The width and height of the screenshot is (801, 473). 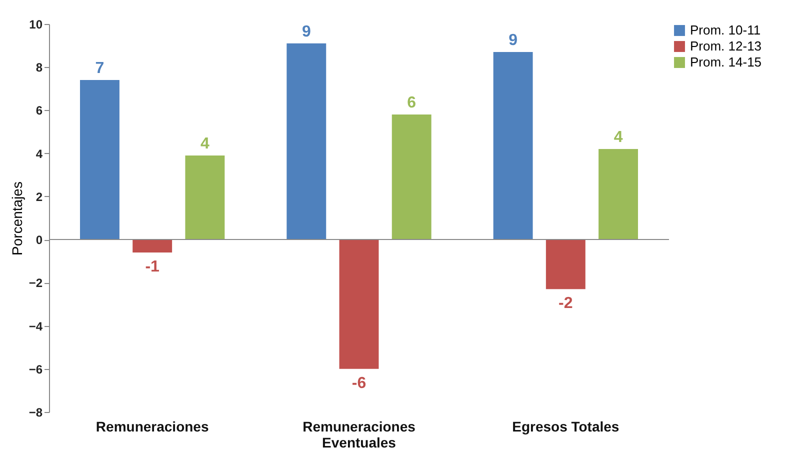 What do you see at coordinates (99, 69) in the screenshot?
I see `data-label: 7` at bounding box center [99, 69].